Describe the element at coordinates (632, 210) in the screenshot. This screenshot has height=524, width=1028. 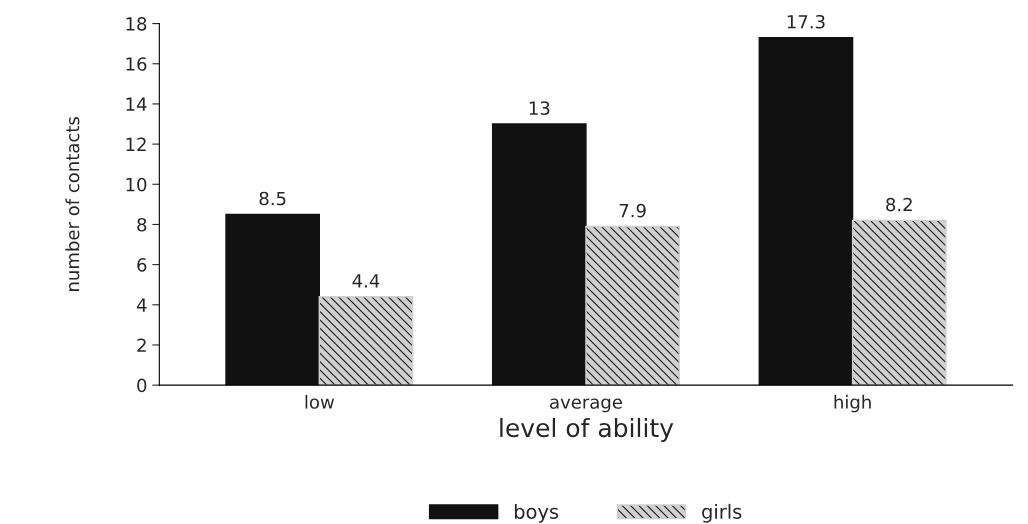
I see `data-label: 7.9` at that location.